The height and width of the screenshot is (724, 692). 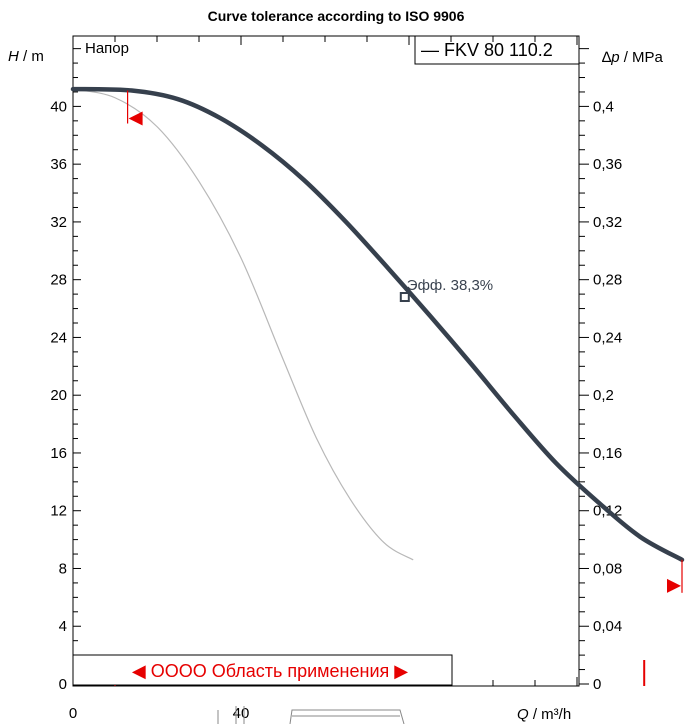 I want to click on tolerance-right-arrow, so click(x=674, y=585).